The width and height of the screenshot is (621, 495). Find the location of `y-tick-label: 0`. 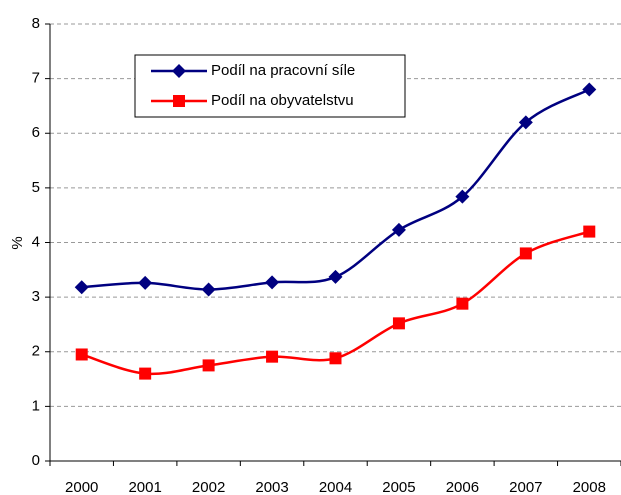

y-tick-label: 0 is located at coordinates (36, 460).